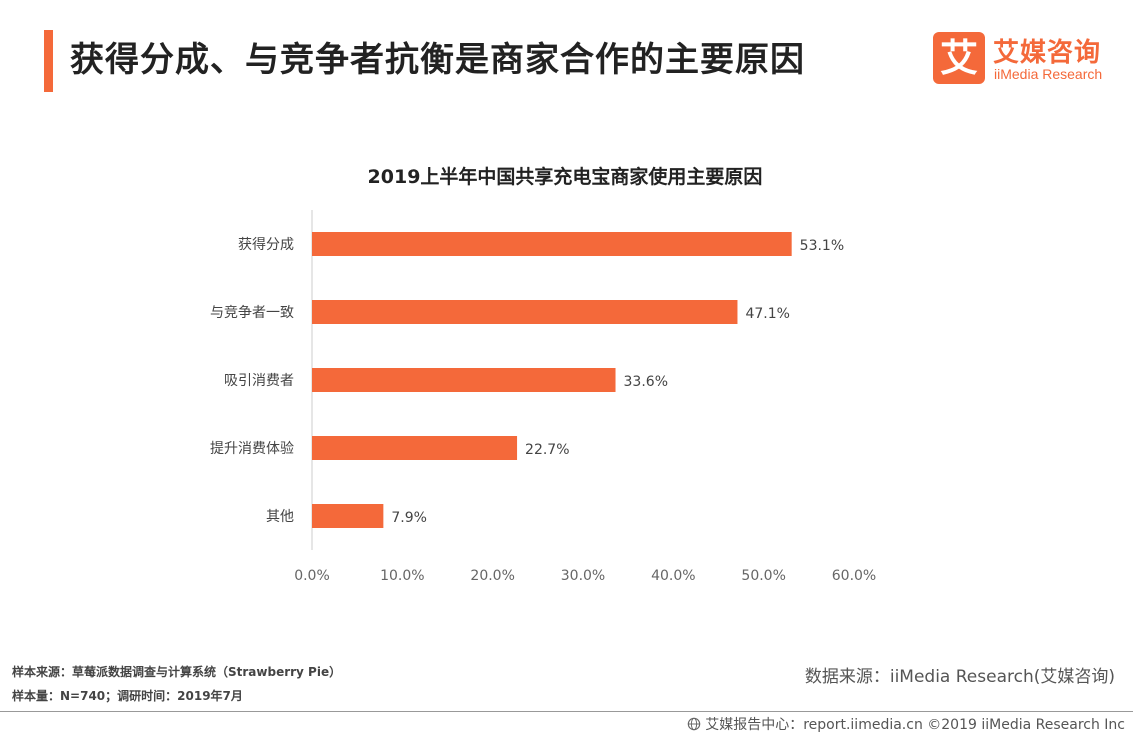 This screenshot has height=737, width=1133. What do you see at coordinates (252, 312) in the screenshot?
I see `category-label: 与竞争者一致` at bounding box center [252, 312].